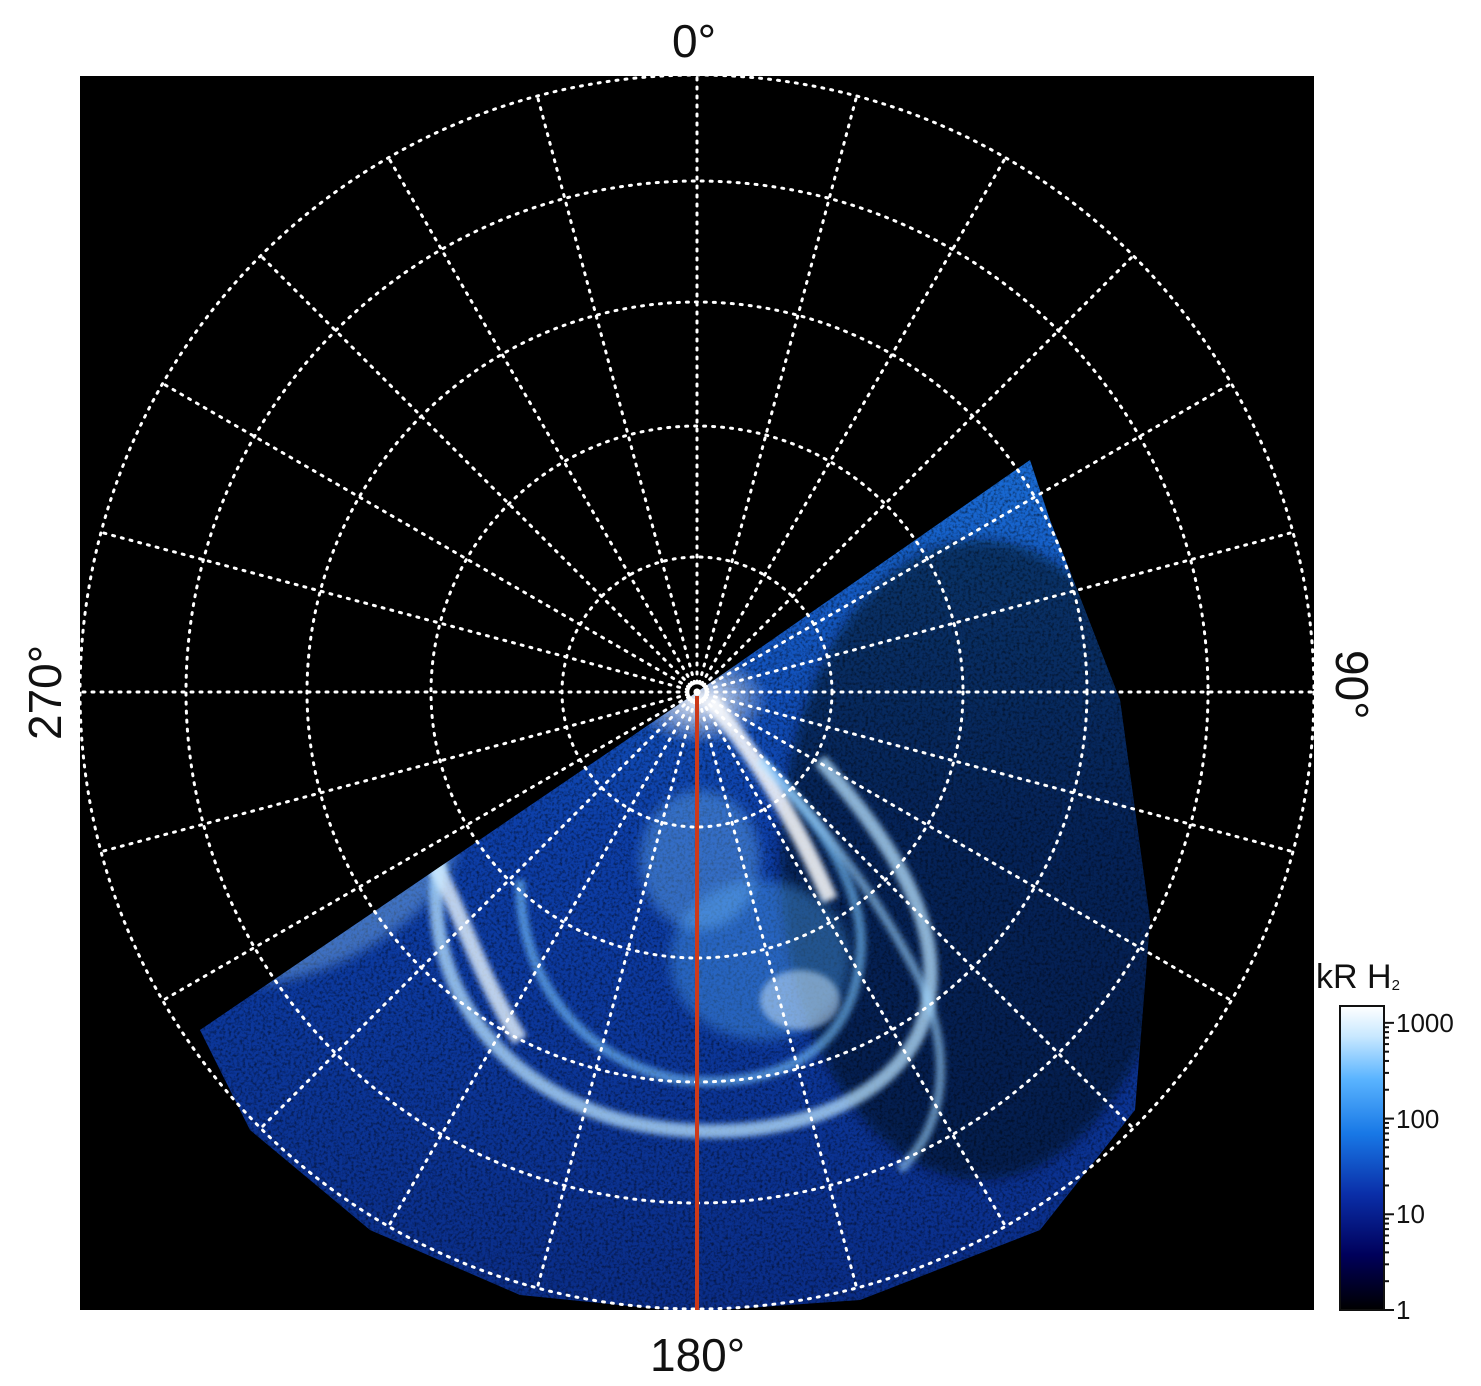 The height and width of the screenshot is (1386, 1481). What do you see at coordinates (1395, 985) in the screenshot?
I see `colorbar-title-subscript: 2` at bounding box center [1395, 985].